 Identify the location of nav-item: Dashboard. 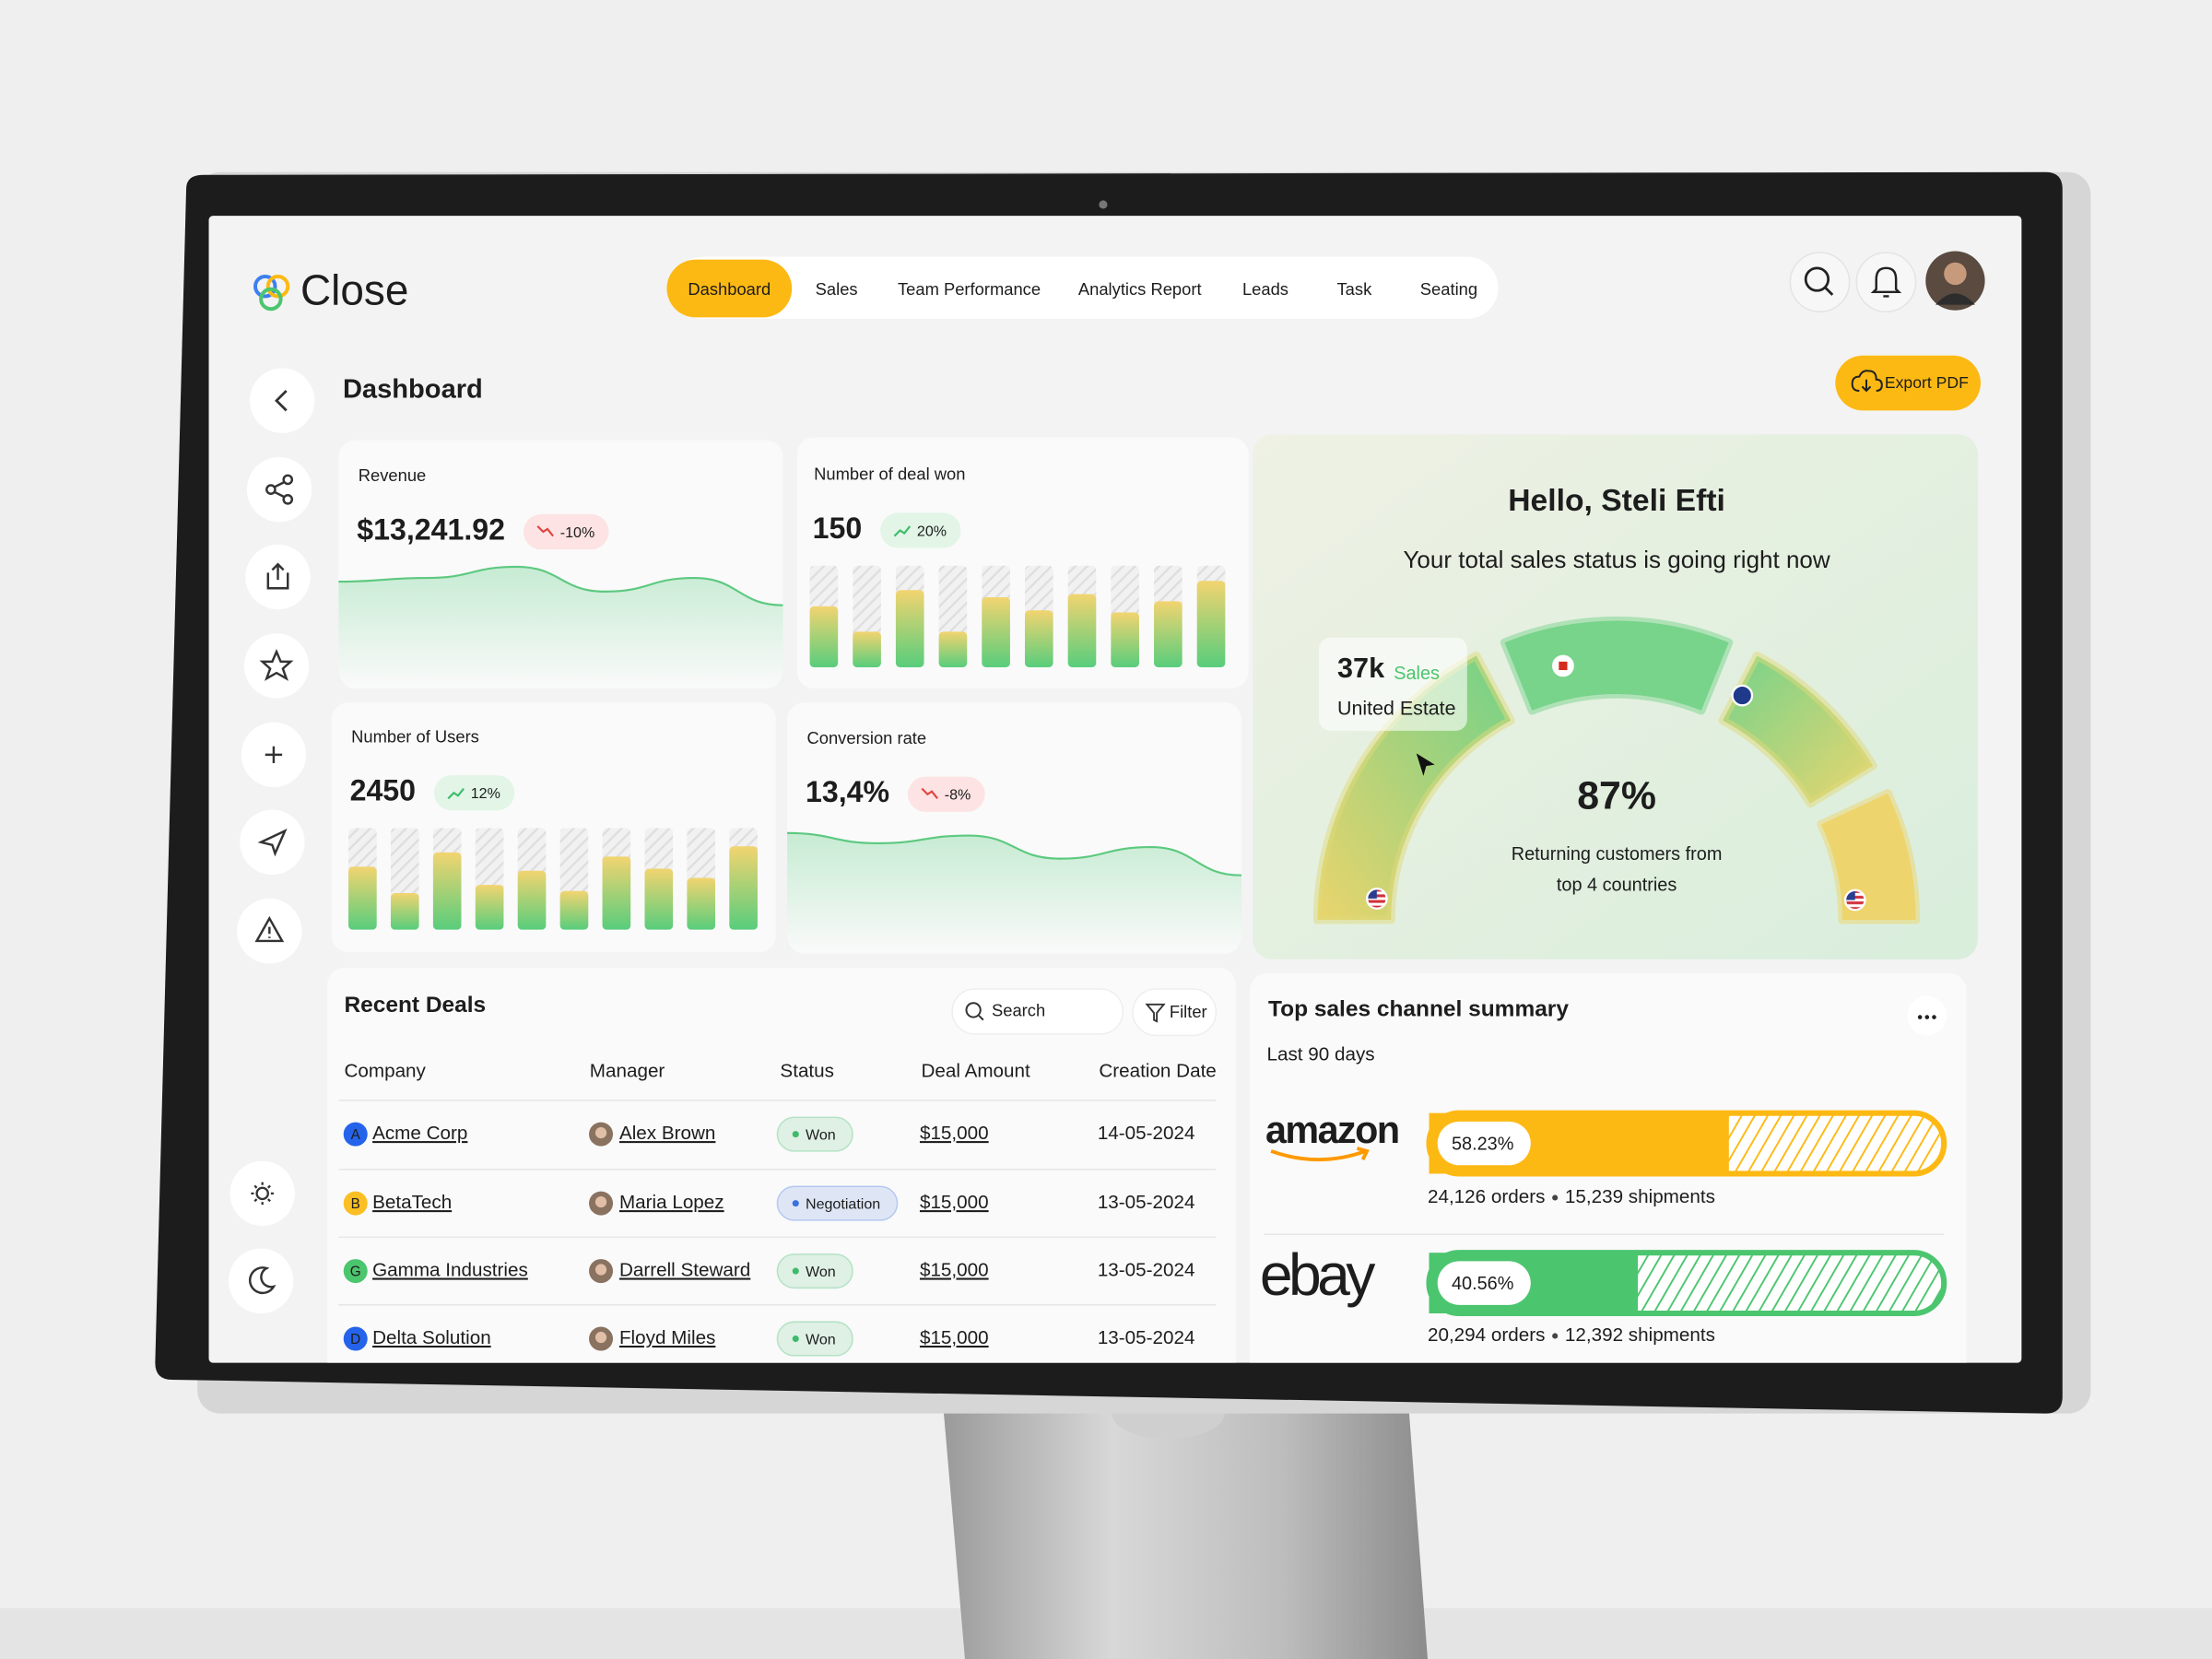
(729, 288).